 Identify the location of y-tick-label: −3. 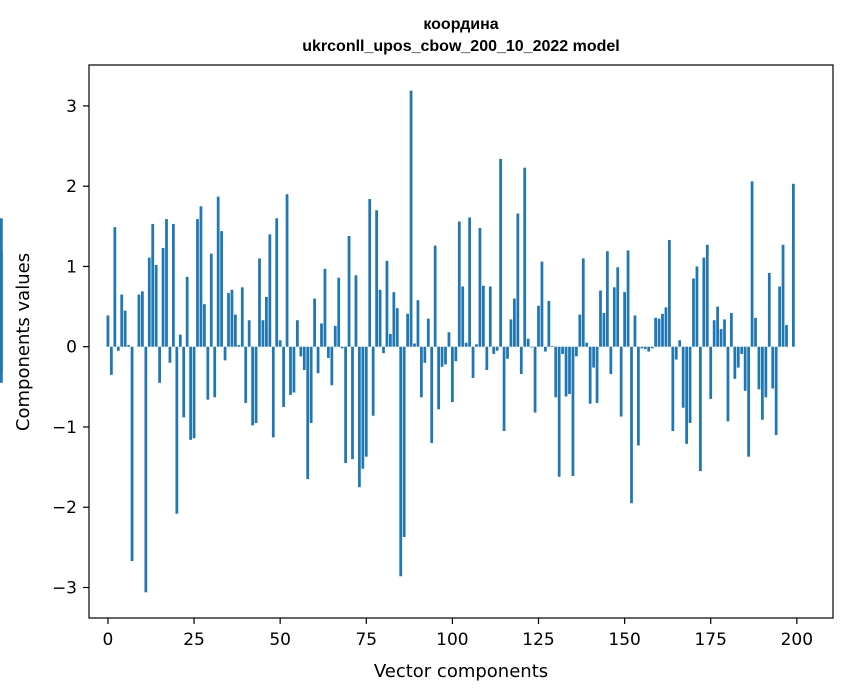
(64, 589).